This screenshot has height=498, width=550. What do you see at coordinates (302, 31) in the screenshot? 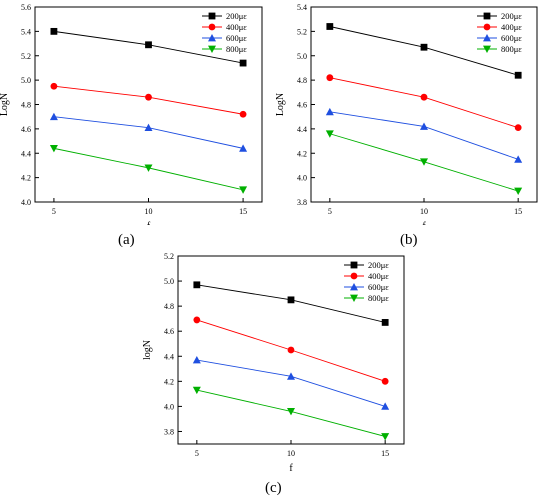
I see `y-tick-label: 5.2` at bounding box center [302, 31].